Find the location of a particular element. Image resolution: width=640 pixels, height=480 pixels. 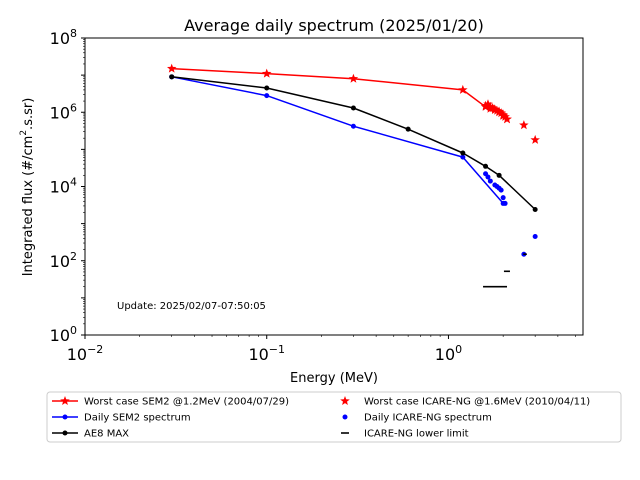

x-axis-label: Energy (MeV) is located at coordinates (334, 378).